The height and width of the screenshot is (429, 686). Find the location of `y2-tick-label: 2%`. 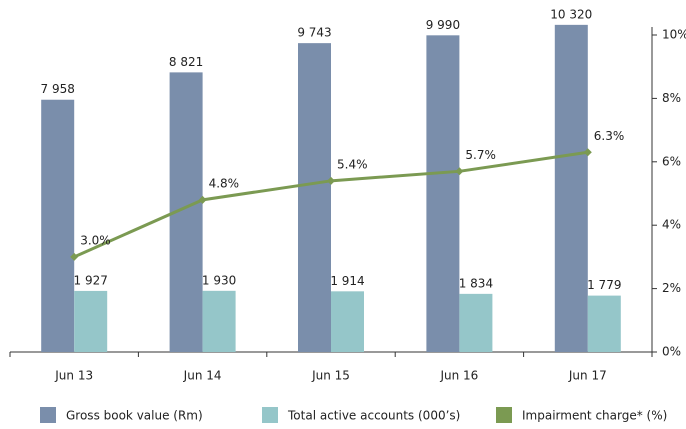

y2-tick-label: 2% is located at coordinates (671, 288).